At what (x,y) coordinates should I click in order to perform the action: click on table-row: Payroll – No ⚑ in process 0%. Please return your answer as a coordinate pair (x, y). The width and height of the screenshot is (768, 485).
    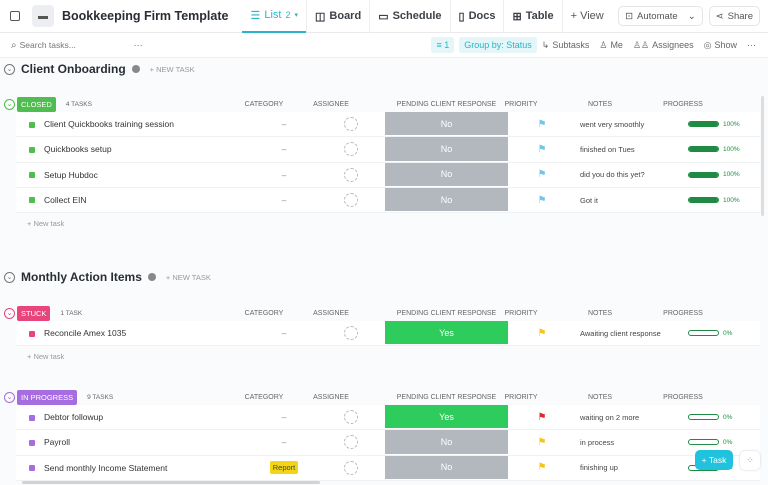
    Looking at the image, I should click on (388, 443).